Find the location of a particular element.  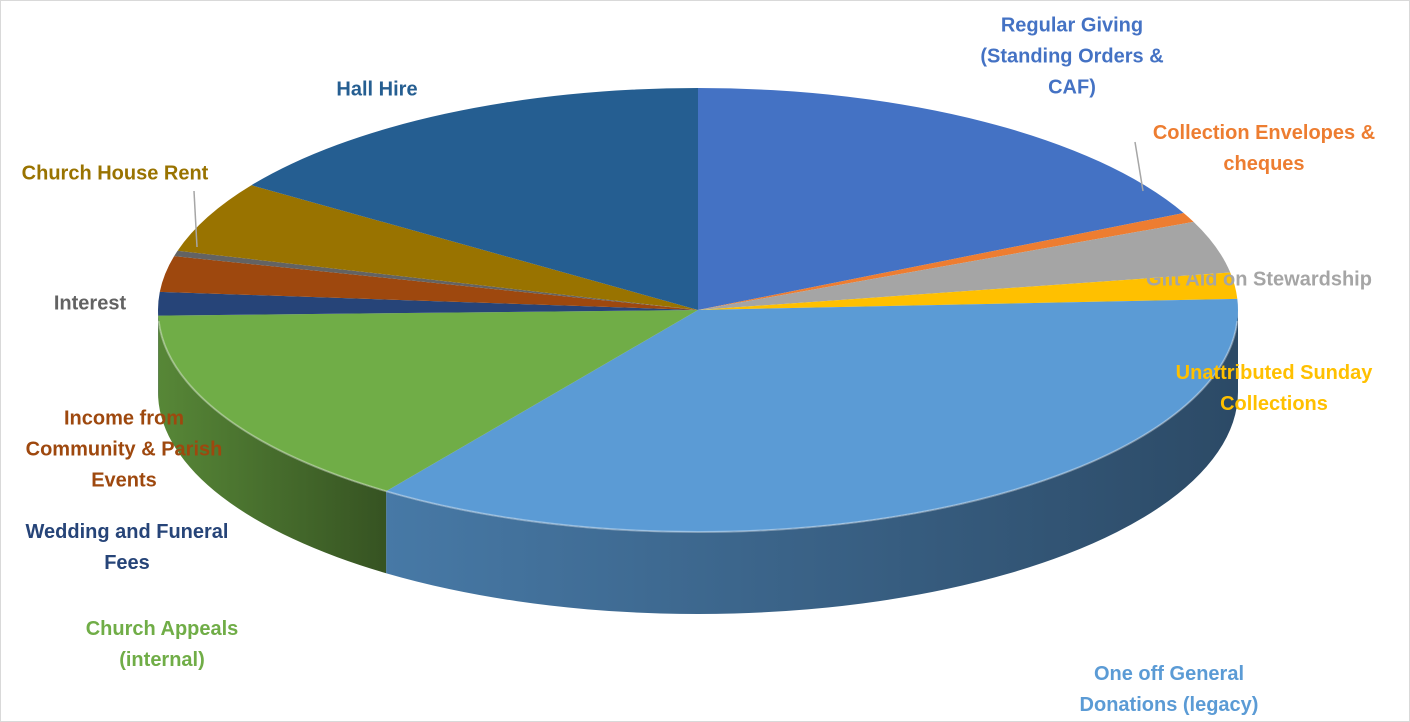

data-label-line: Fees is located at coordinates (127, 563).